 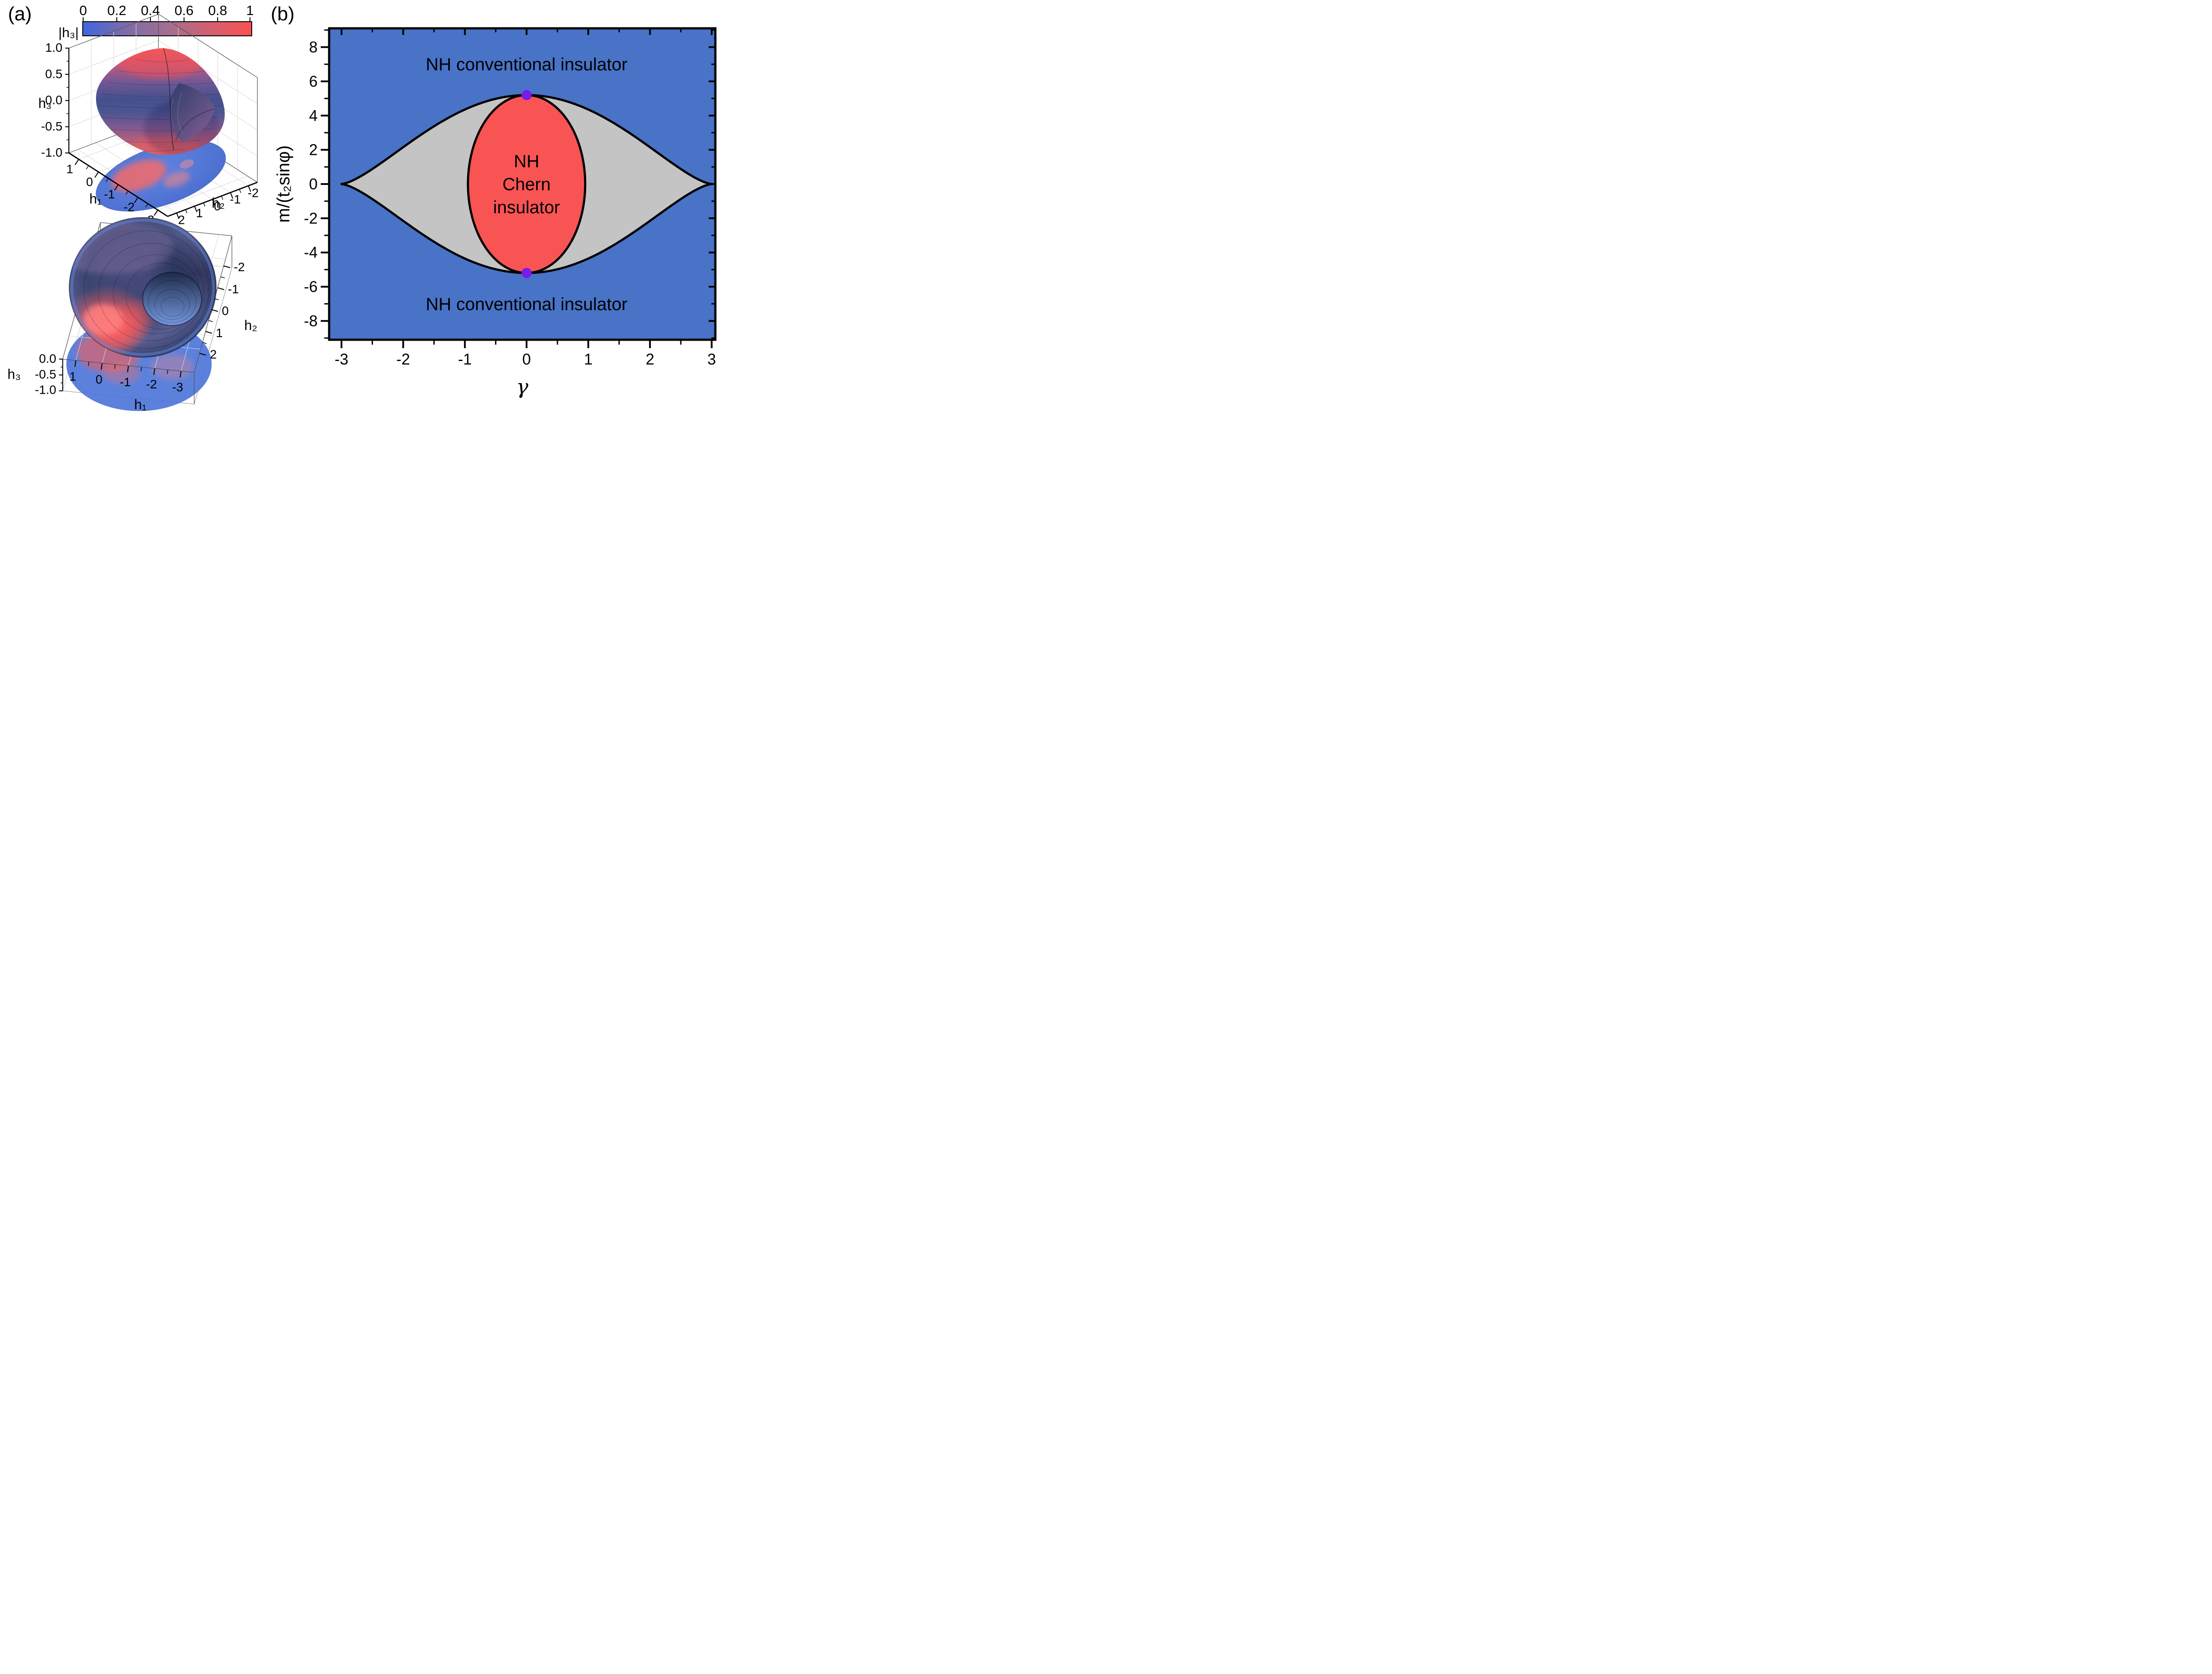 I want to click on panel-b-label: (b), so click(x=283, y=14).